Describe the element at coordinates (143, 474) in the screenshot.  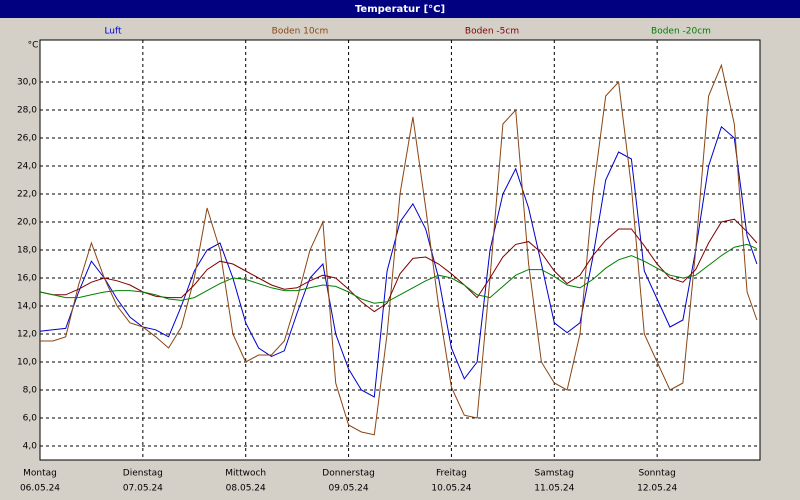
I see `x-tick-label: Dienstag` at that location.